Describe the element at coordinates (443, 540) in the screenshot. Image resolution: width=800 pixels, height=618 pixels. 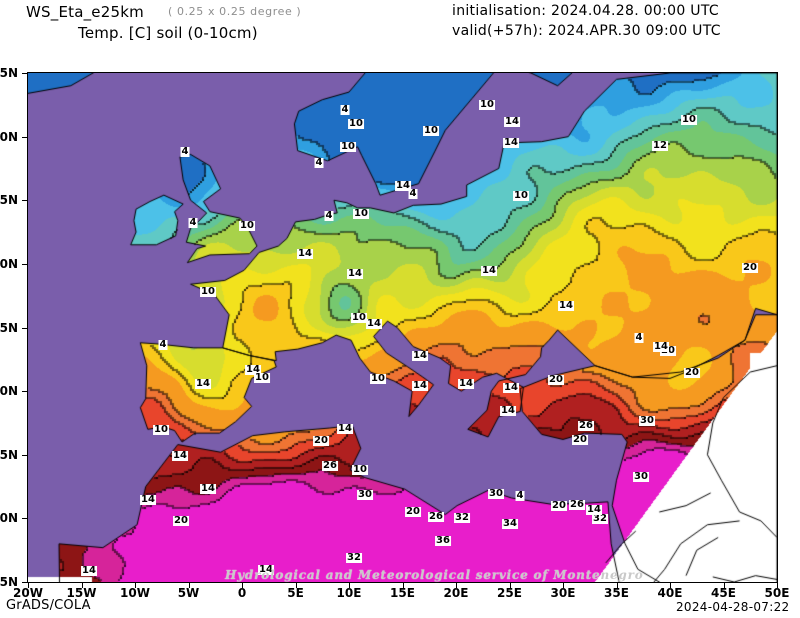
I see `contour-label: 36` at that location.